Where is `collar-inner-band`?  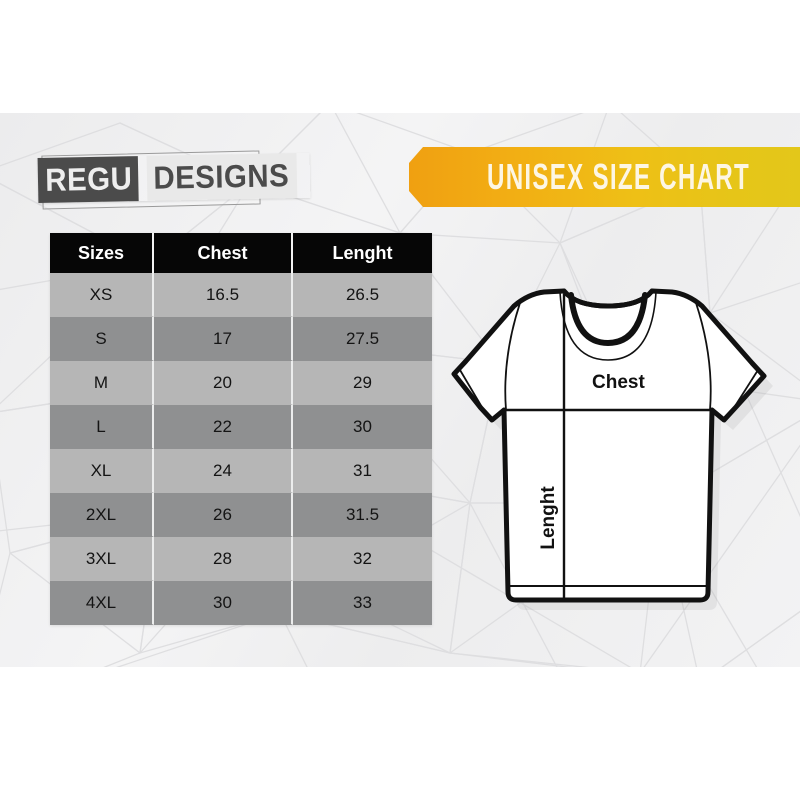
collar-inner-band is located at coordinates (608, 319).